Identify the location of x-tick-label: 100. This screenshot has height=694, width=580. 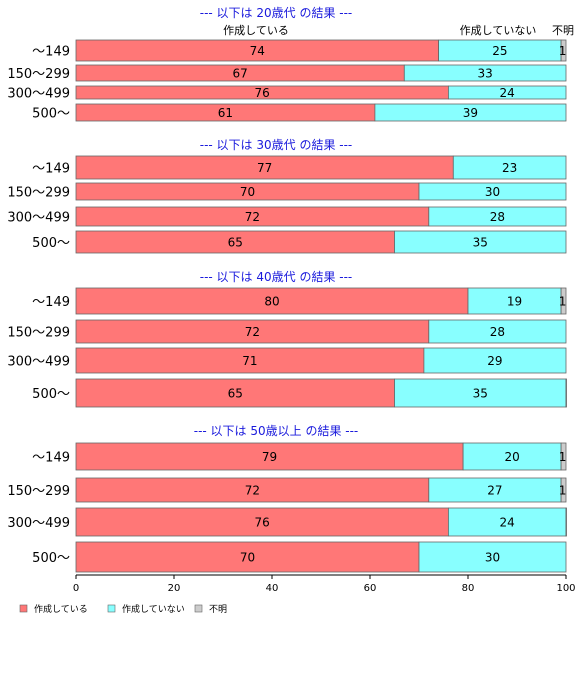
(565, 588).